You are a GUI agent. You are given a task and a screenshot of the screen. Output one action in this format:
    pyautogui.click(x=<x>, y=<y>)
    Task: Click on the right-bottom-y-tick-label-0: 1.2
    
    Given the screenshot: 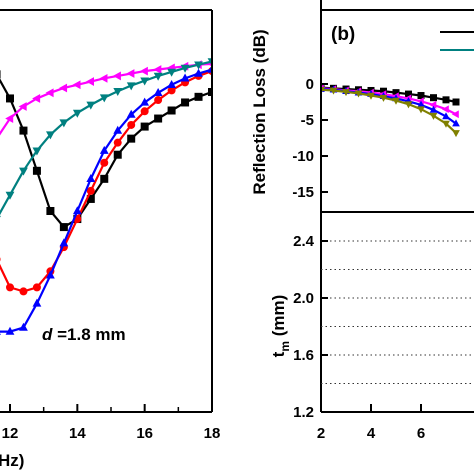 What is the action you would take?
    pyautogui.click(x=303, y=412)
    